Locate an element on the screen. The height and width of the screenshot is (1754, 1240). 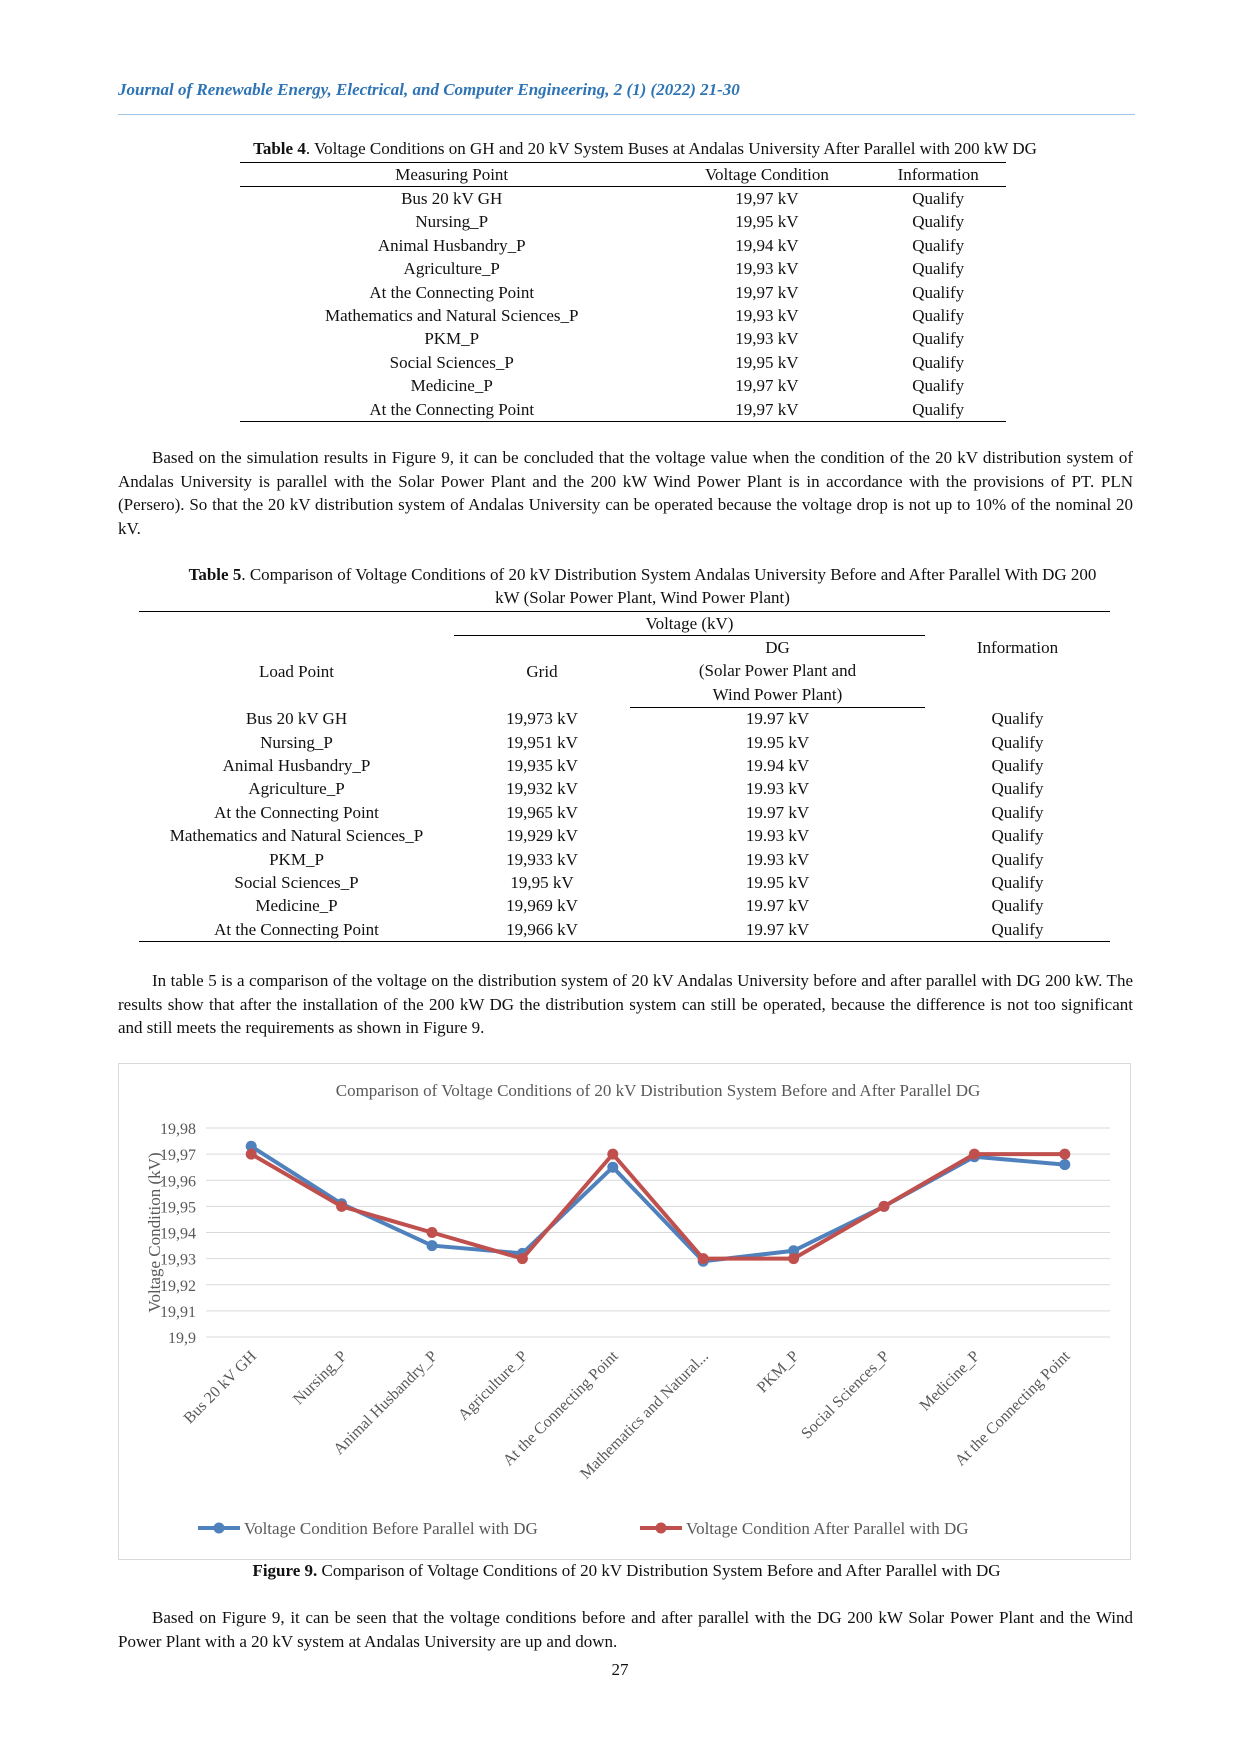
header-row: Load Point Voltage (kV) Information is located at coordinates (624, 646).